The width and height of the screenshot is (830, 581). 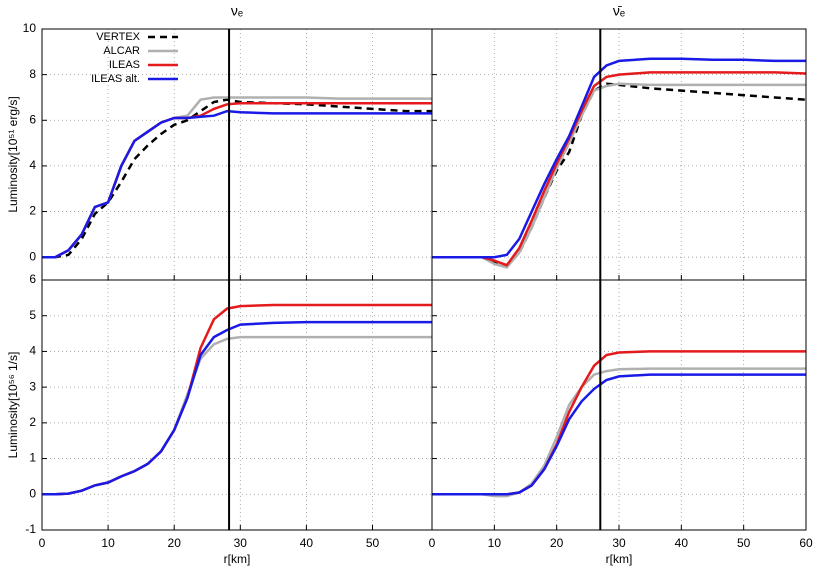 What do you see at coordinates (32, 386) in the screenshot?
I see `y-tick-label: 3` at bounding box center [32, 386].